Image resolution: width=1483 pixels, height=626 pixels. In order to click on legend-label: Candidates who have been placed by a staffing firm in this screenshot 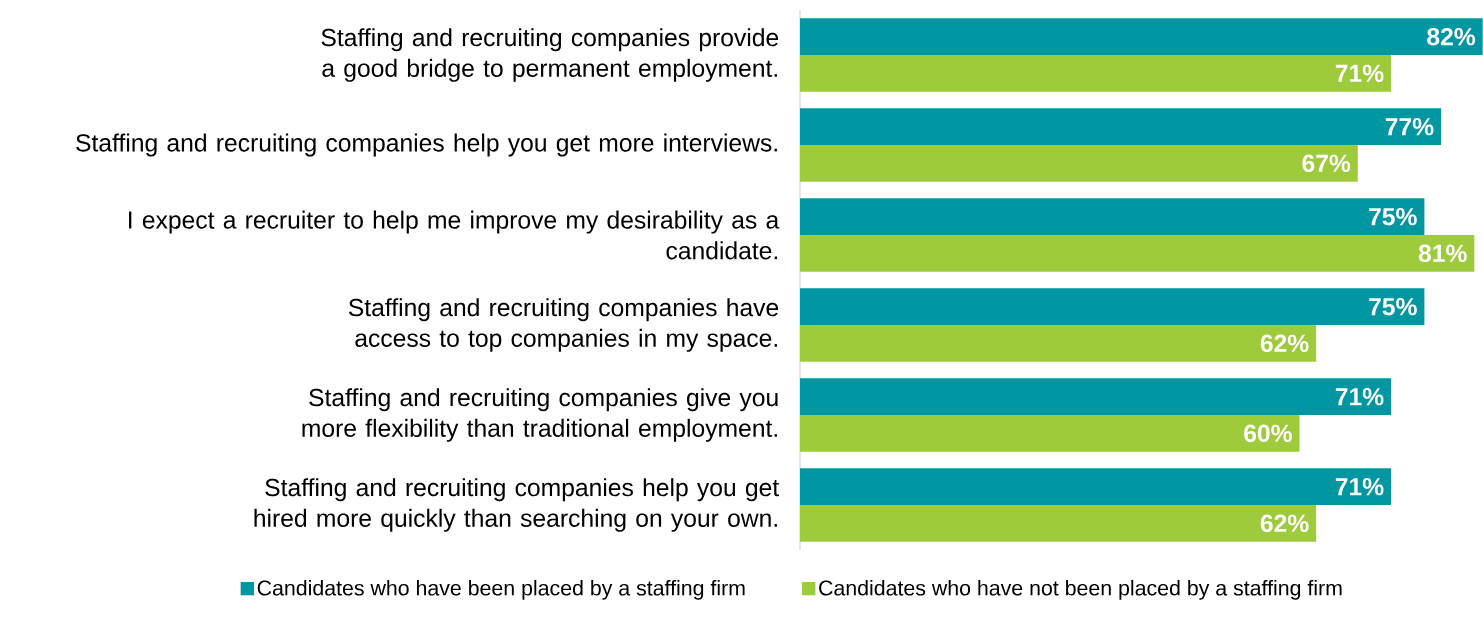, I will do `click(501, 589)`.